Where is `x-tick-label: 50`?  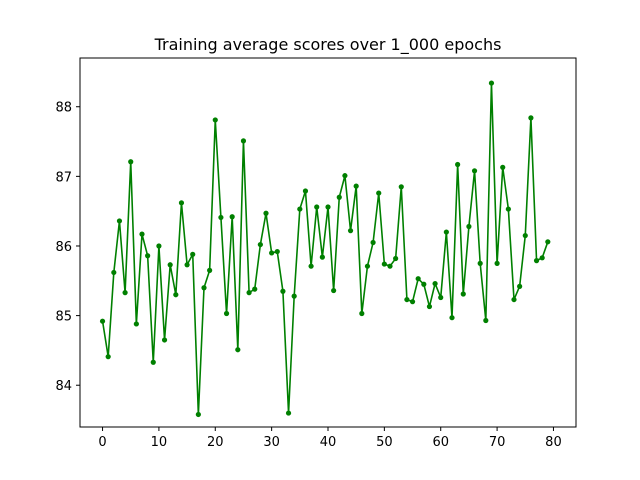
x-tick-label: 50 is located at coordinates (384, 442).